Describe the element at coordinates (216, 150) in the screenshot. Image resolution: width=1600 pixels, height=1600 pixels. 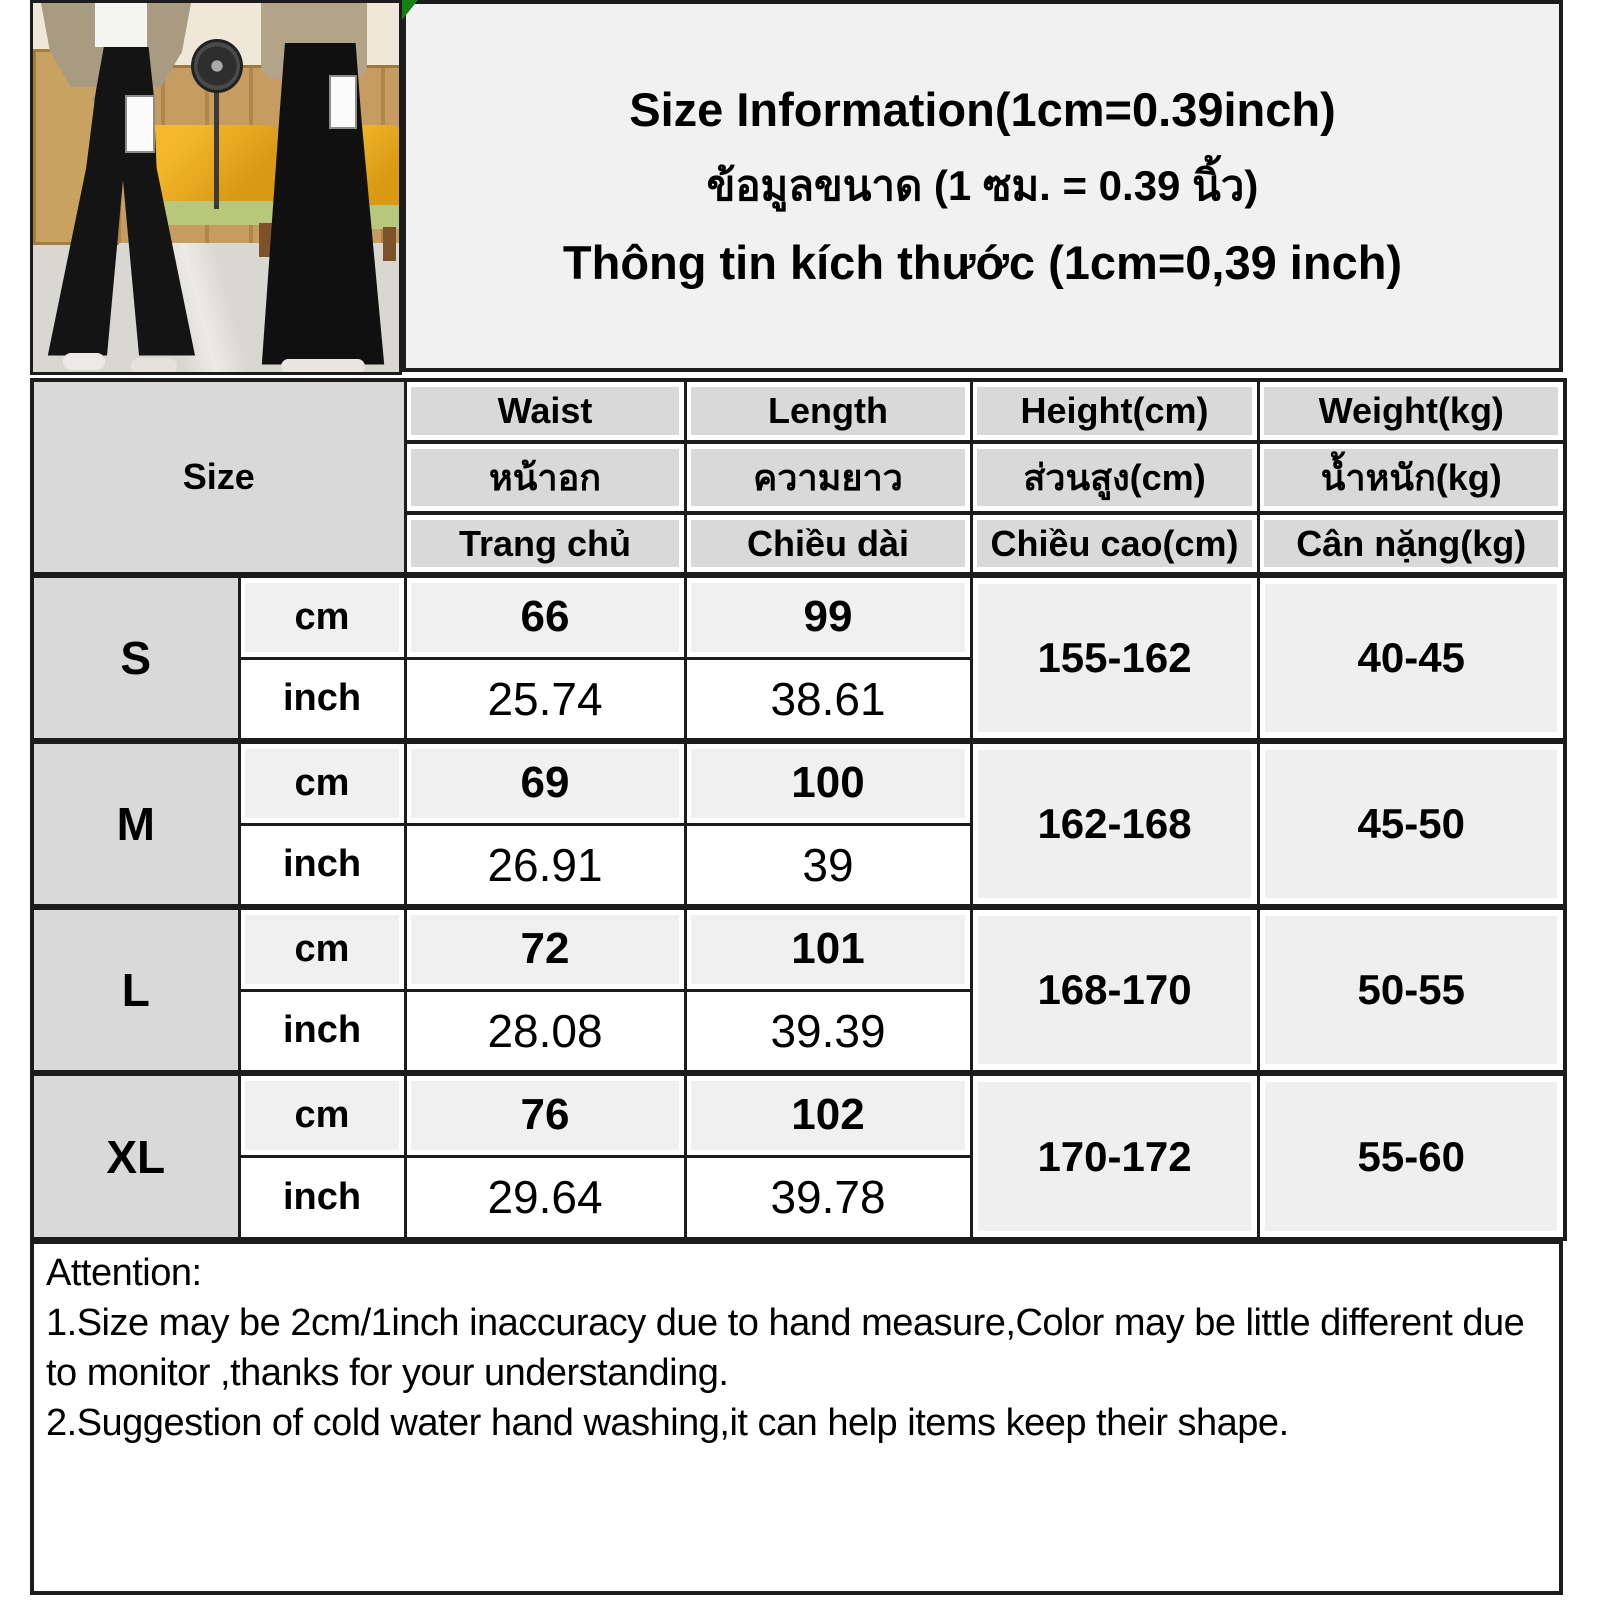
I see `photo-fan-pole` at that location.